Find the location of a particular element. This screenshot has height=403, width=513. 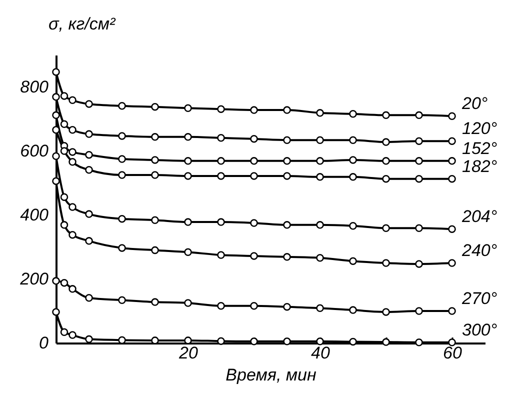

y-tick-label: 0 is located at coordinates (44, 343).